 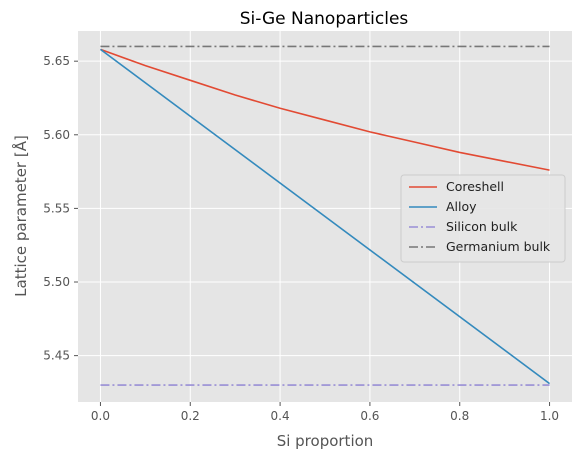 I want to click on legend-label: Silicon bulk, so click(x=482, y=226).